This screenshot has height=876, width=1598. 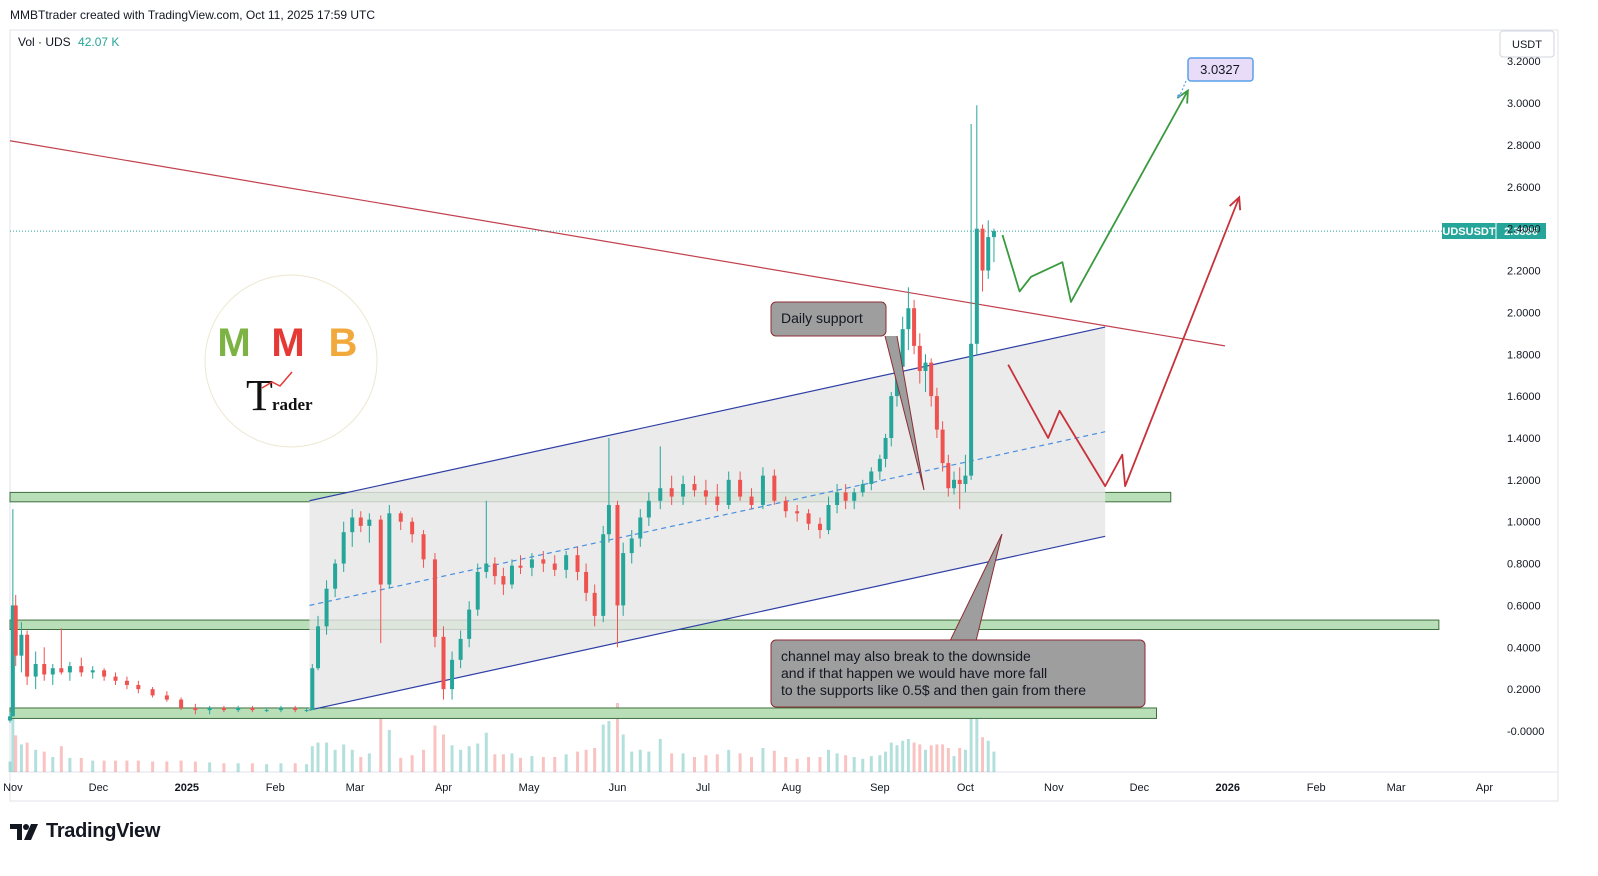 What do you see at coordinates (1124, 342) in the screenshot?
I see `bearish-projection-path` at bounding box center [1124, 342].